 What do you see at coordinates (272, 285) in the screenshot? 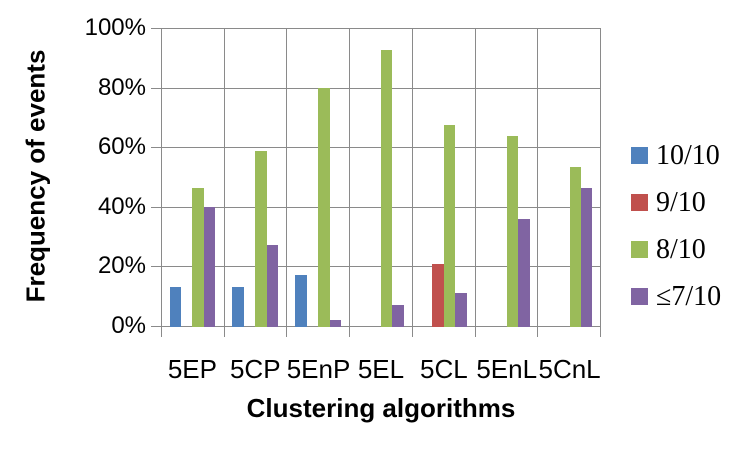
I see `bar-≤7/10-5CP` at bounding box center [272, 285].